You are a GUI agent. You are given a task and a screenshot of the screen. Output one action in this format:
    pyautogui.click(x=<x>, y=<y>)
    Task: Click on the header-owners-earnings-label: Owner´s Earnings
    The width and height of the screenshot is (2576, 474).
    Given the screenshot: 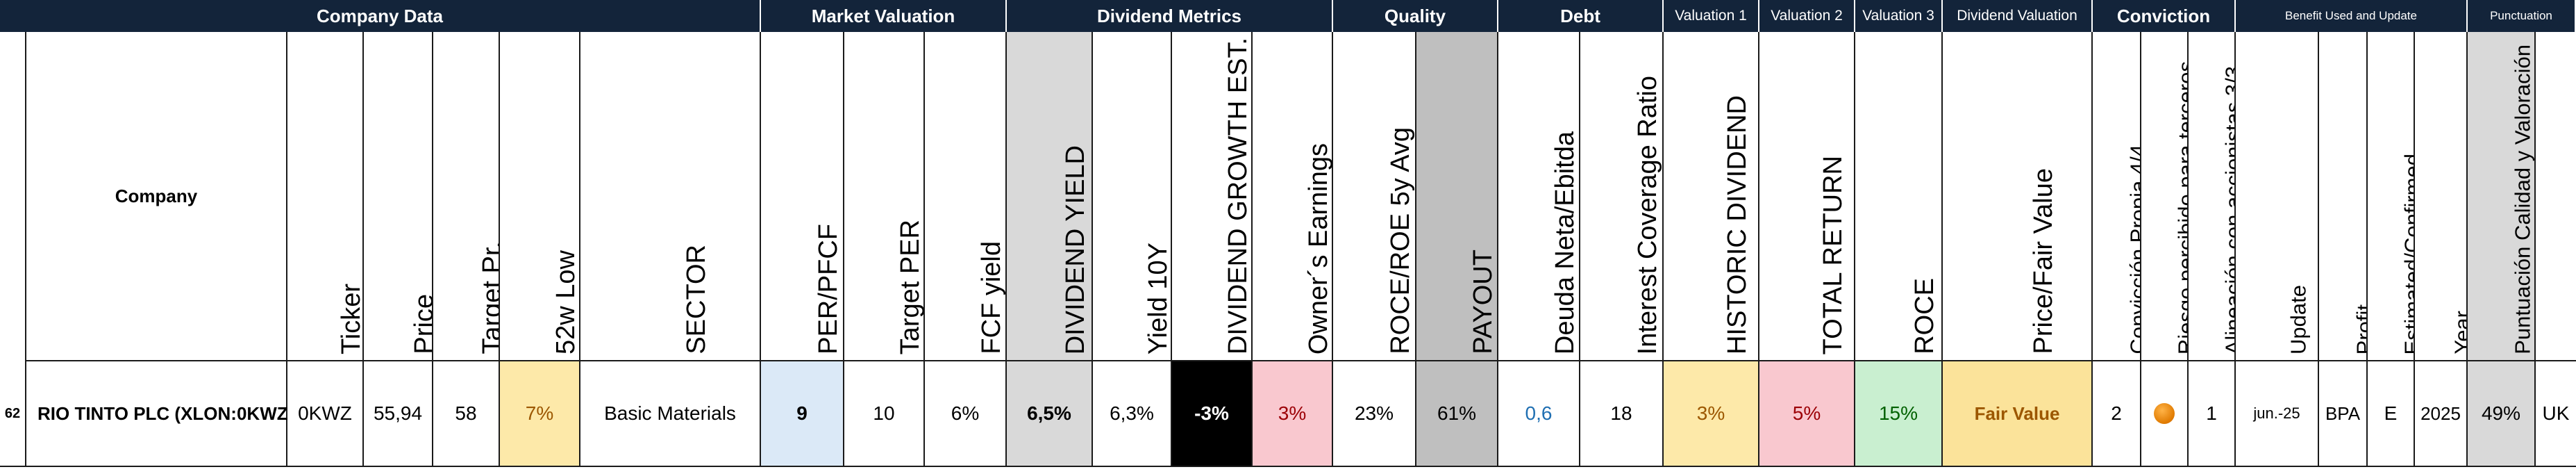 What is the action you would take?
    pyautogui.click(x=1318, y=248)
    